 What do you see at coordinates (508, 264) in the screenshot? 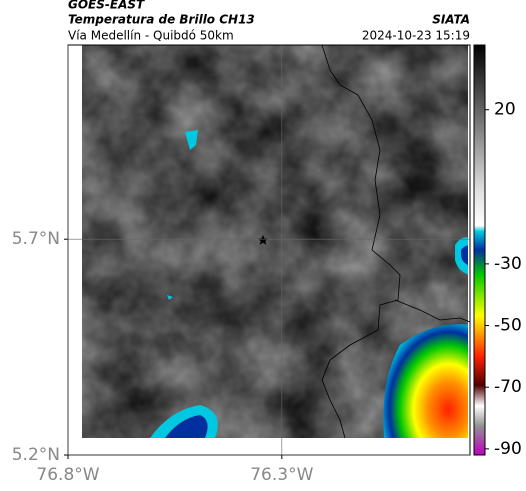
I see `colorbar-tick-label: -30` at bounding box center [508, 264].